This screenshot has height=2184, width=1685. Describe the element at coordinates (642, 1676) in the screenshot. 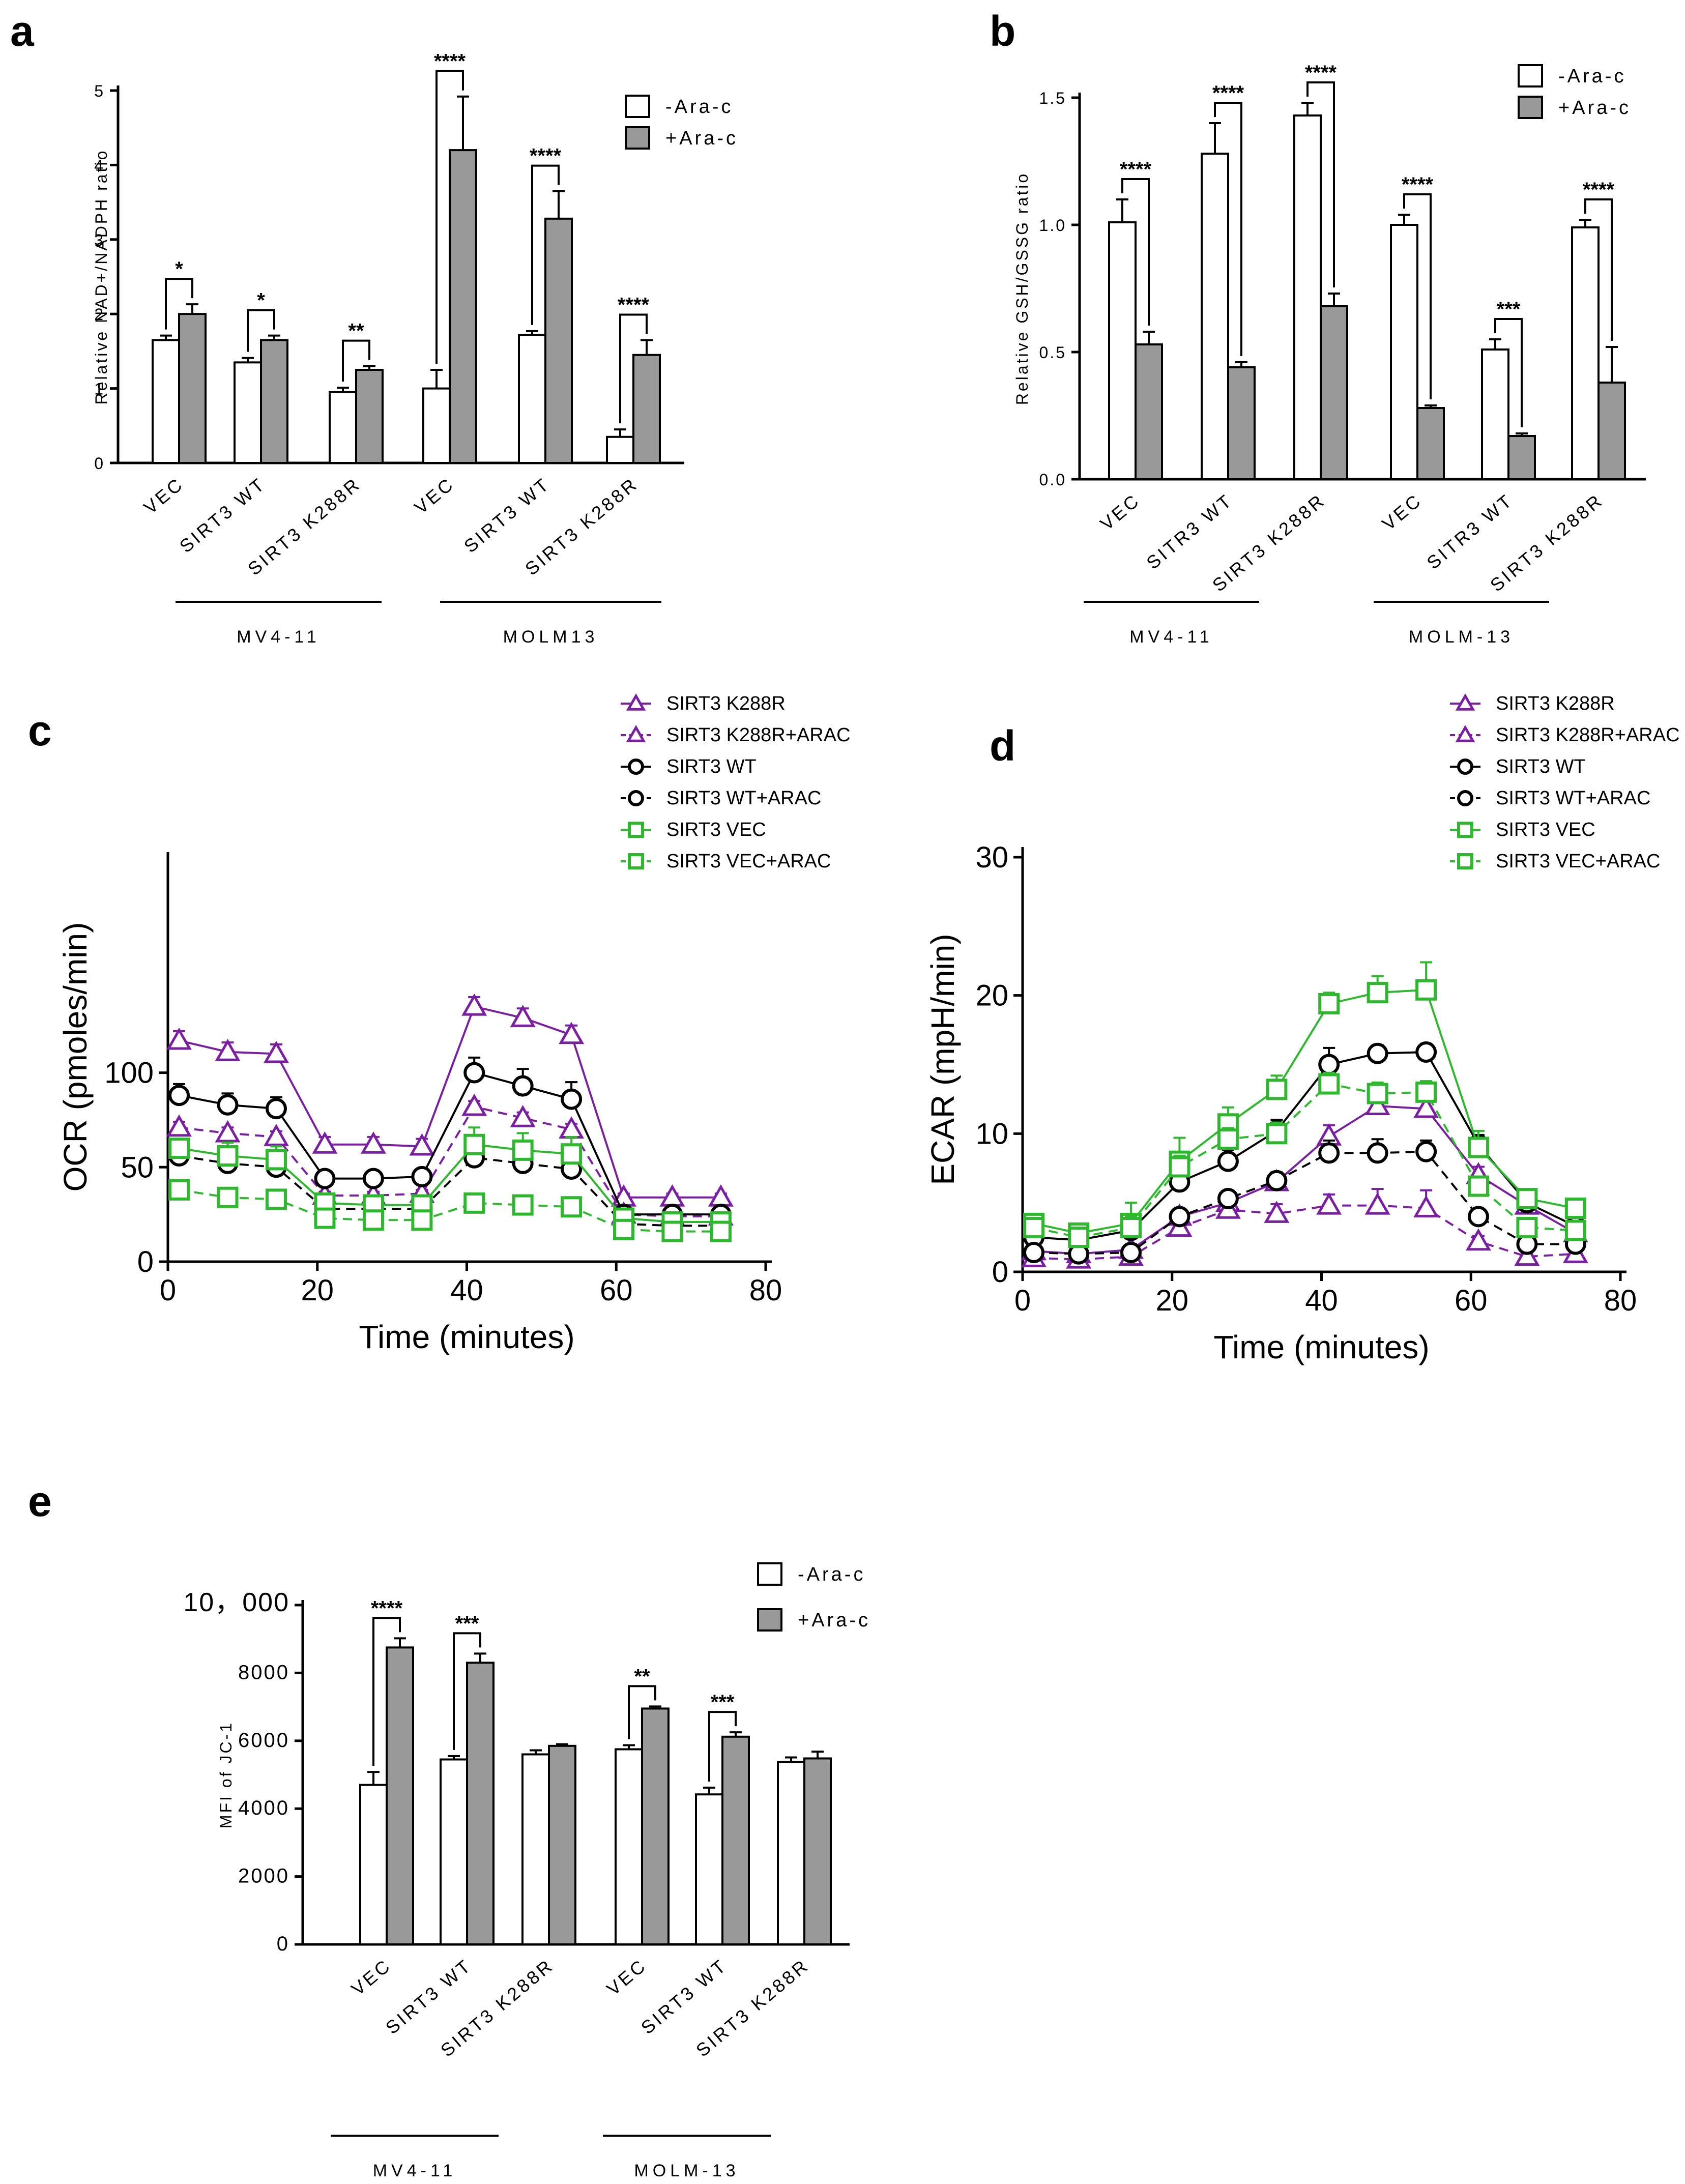

I see `significance-label: **` at that location.